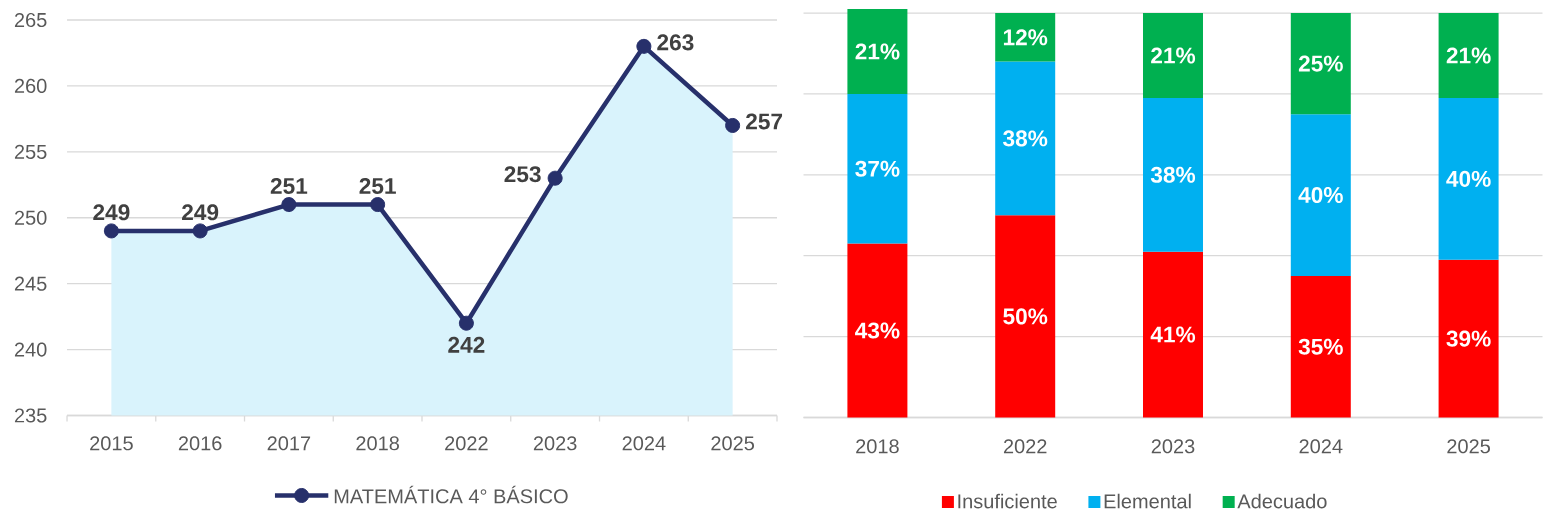 This screenshot has height=510, width=1554. What do you see at coordinates (30, 151) in the screenshot?
I see `y-tick-label: 255` at bounding box center [30, 151].